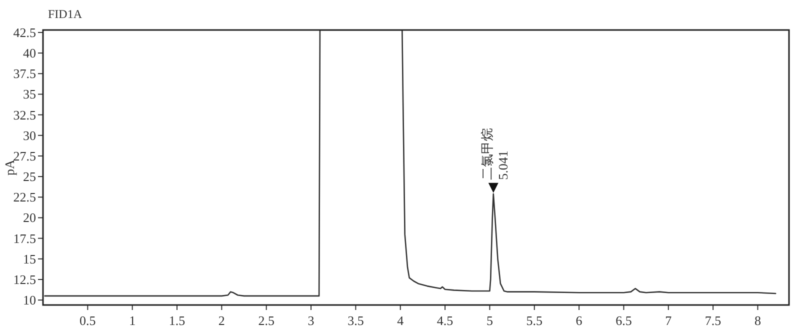 Image resolution: width=800 pixels, height=331 pixels. I want to click on x-tick-label: 1, so click(132, 320).